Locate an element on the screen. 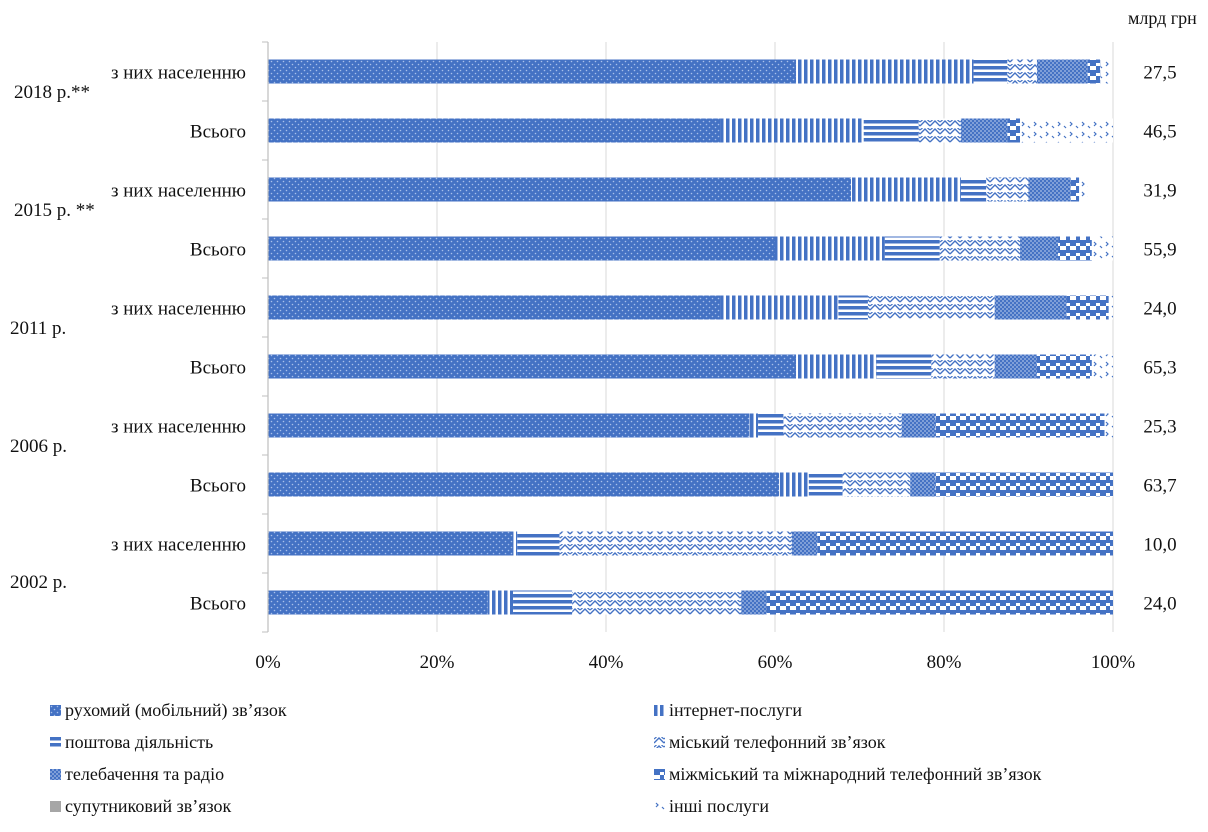 The image size is (1208, 832). legend-item: поштова діяльність is located at coordinates (131, 742).